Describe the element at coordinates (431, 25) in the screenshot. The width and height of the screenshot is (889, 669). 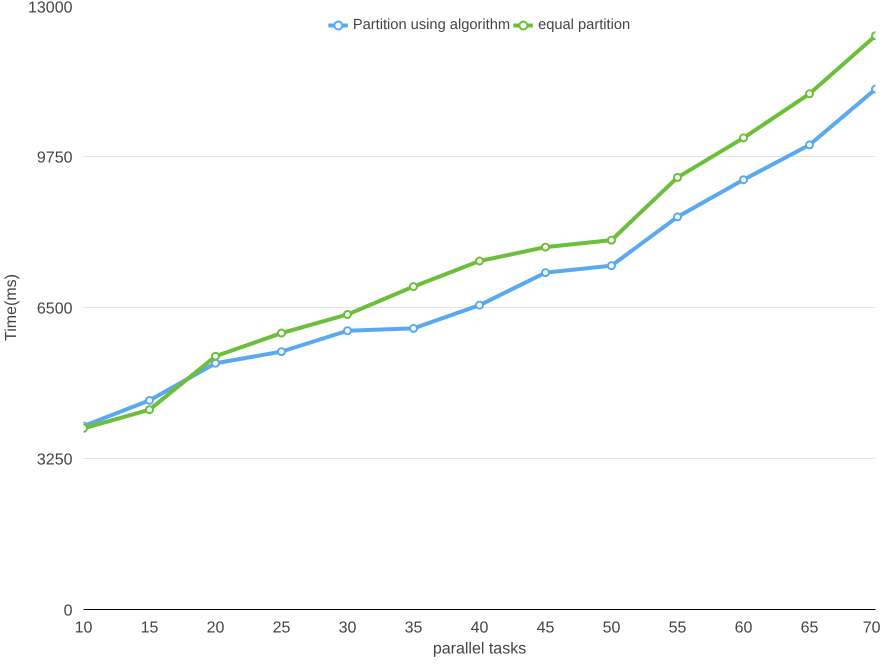
I see `legend-label: Partition using algorithm` at that location.